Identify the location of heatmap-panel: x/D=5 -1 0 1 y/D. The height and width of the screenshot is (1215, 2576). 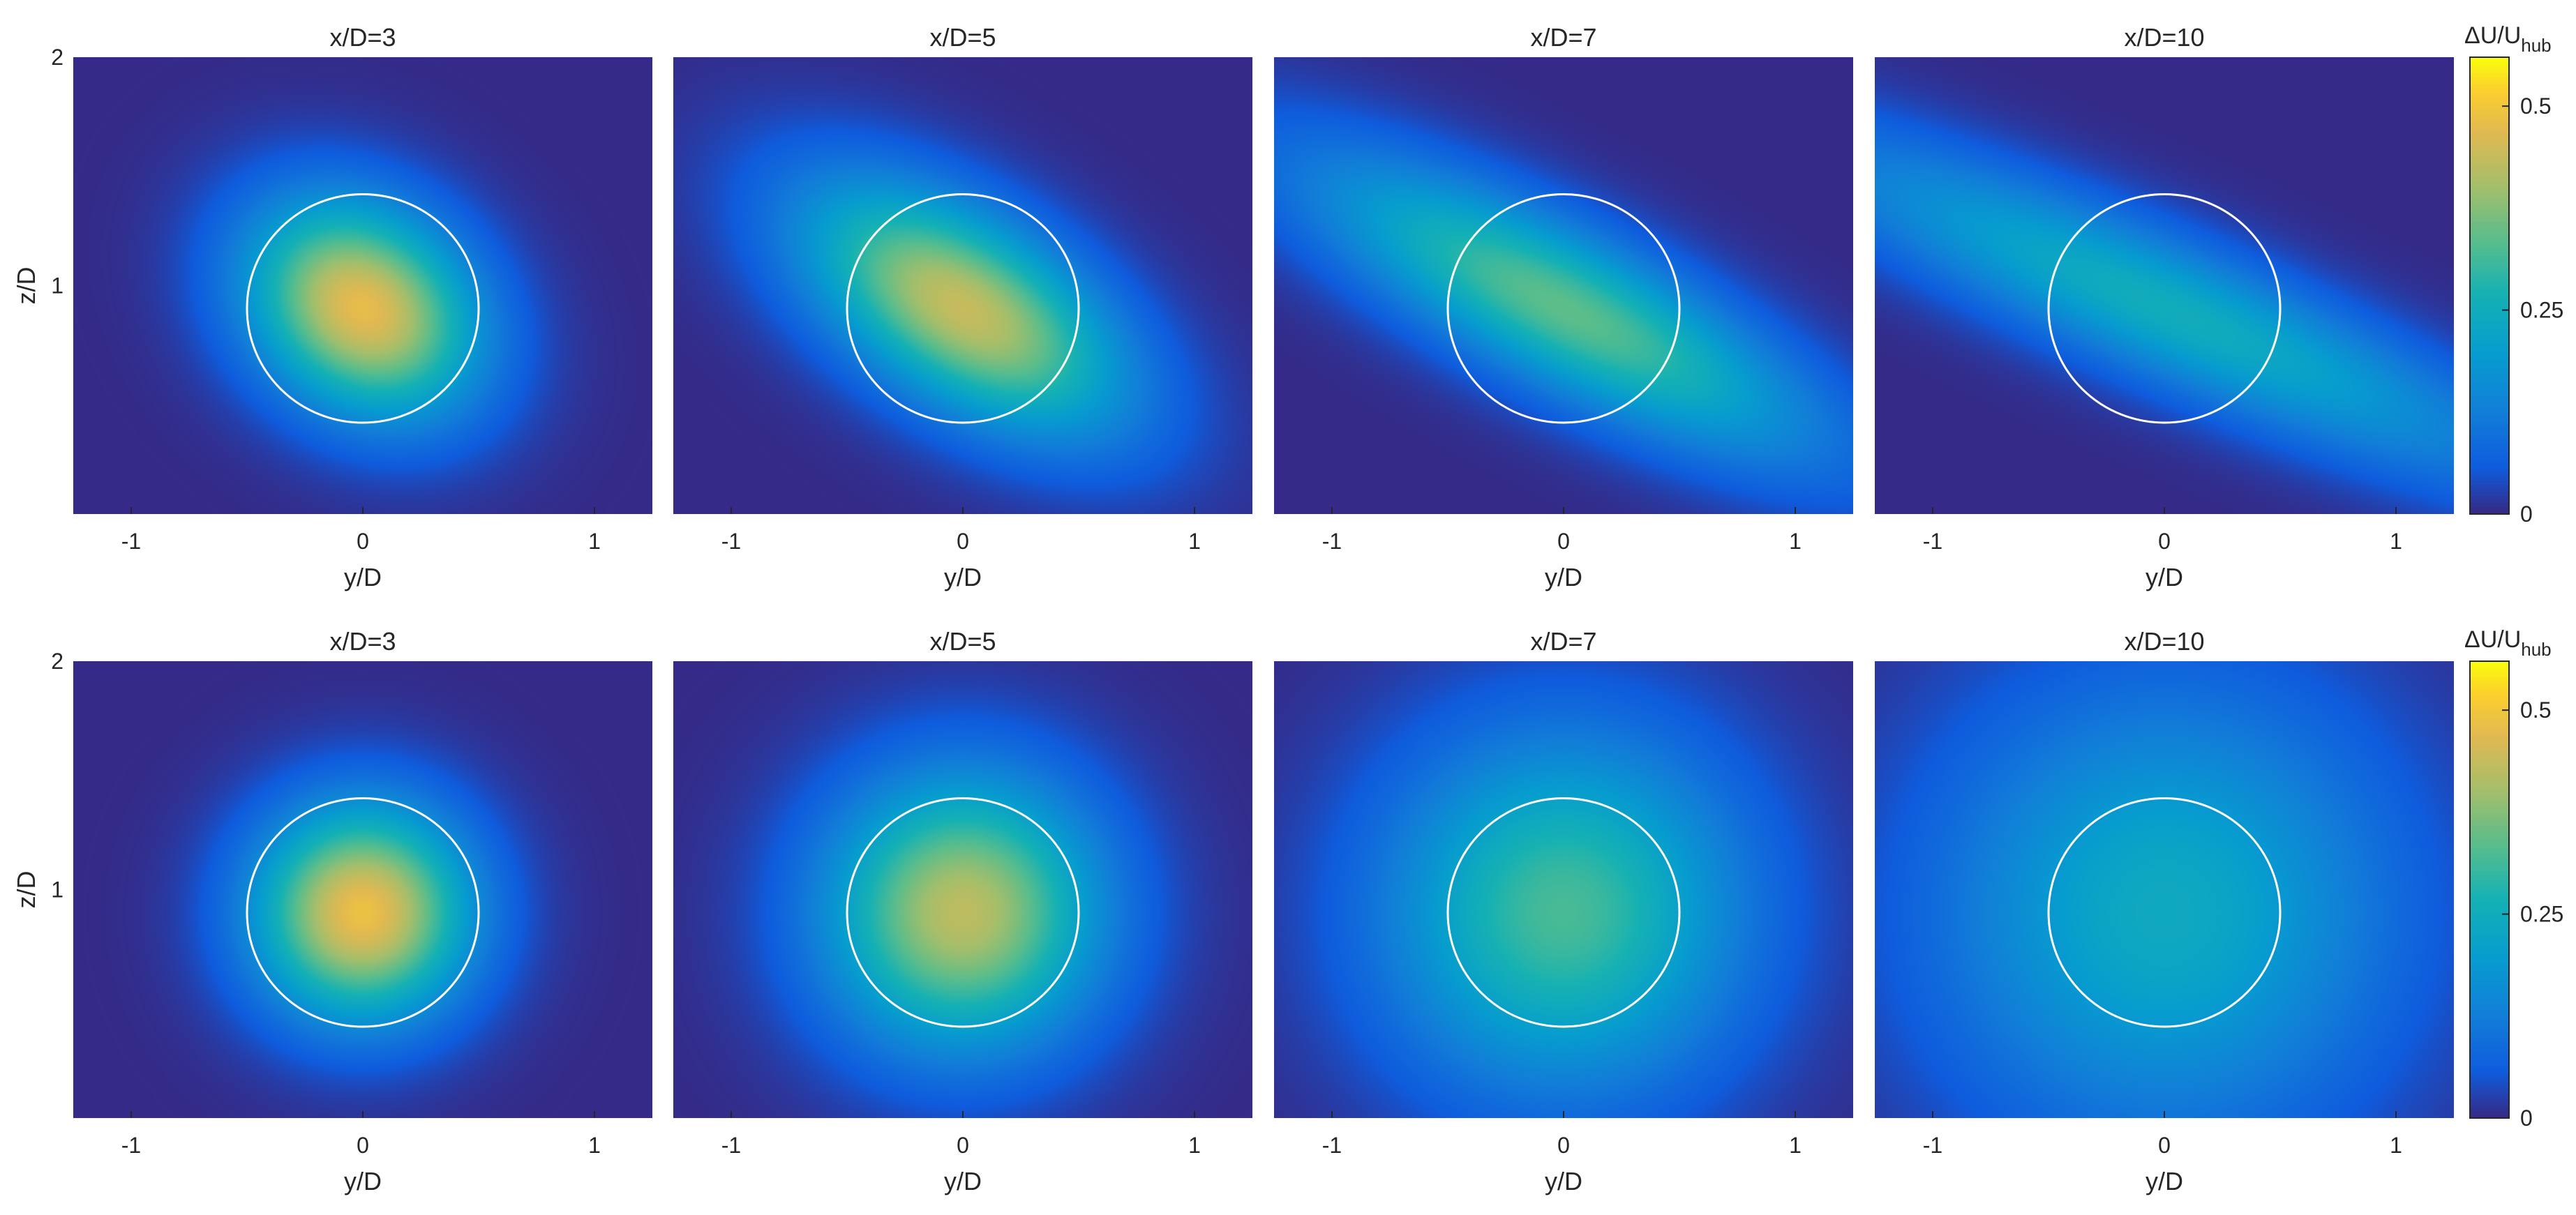
(962, 307).